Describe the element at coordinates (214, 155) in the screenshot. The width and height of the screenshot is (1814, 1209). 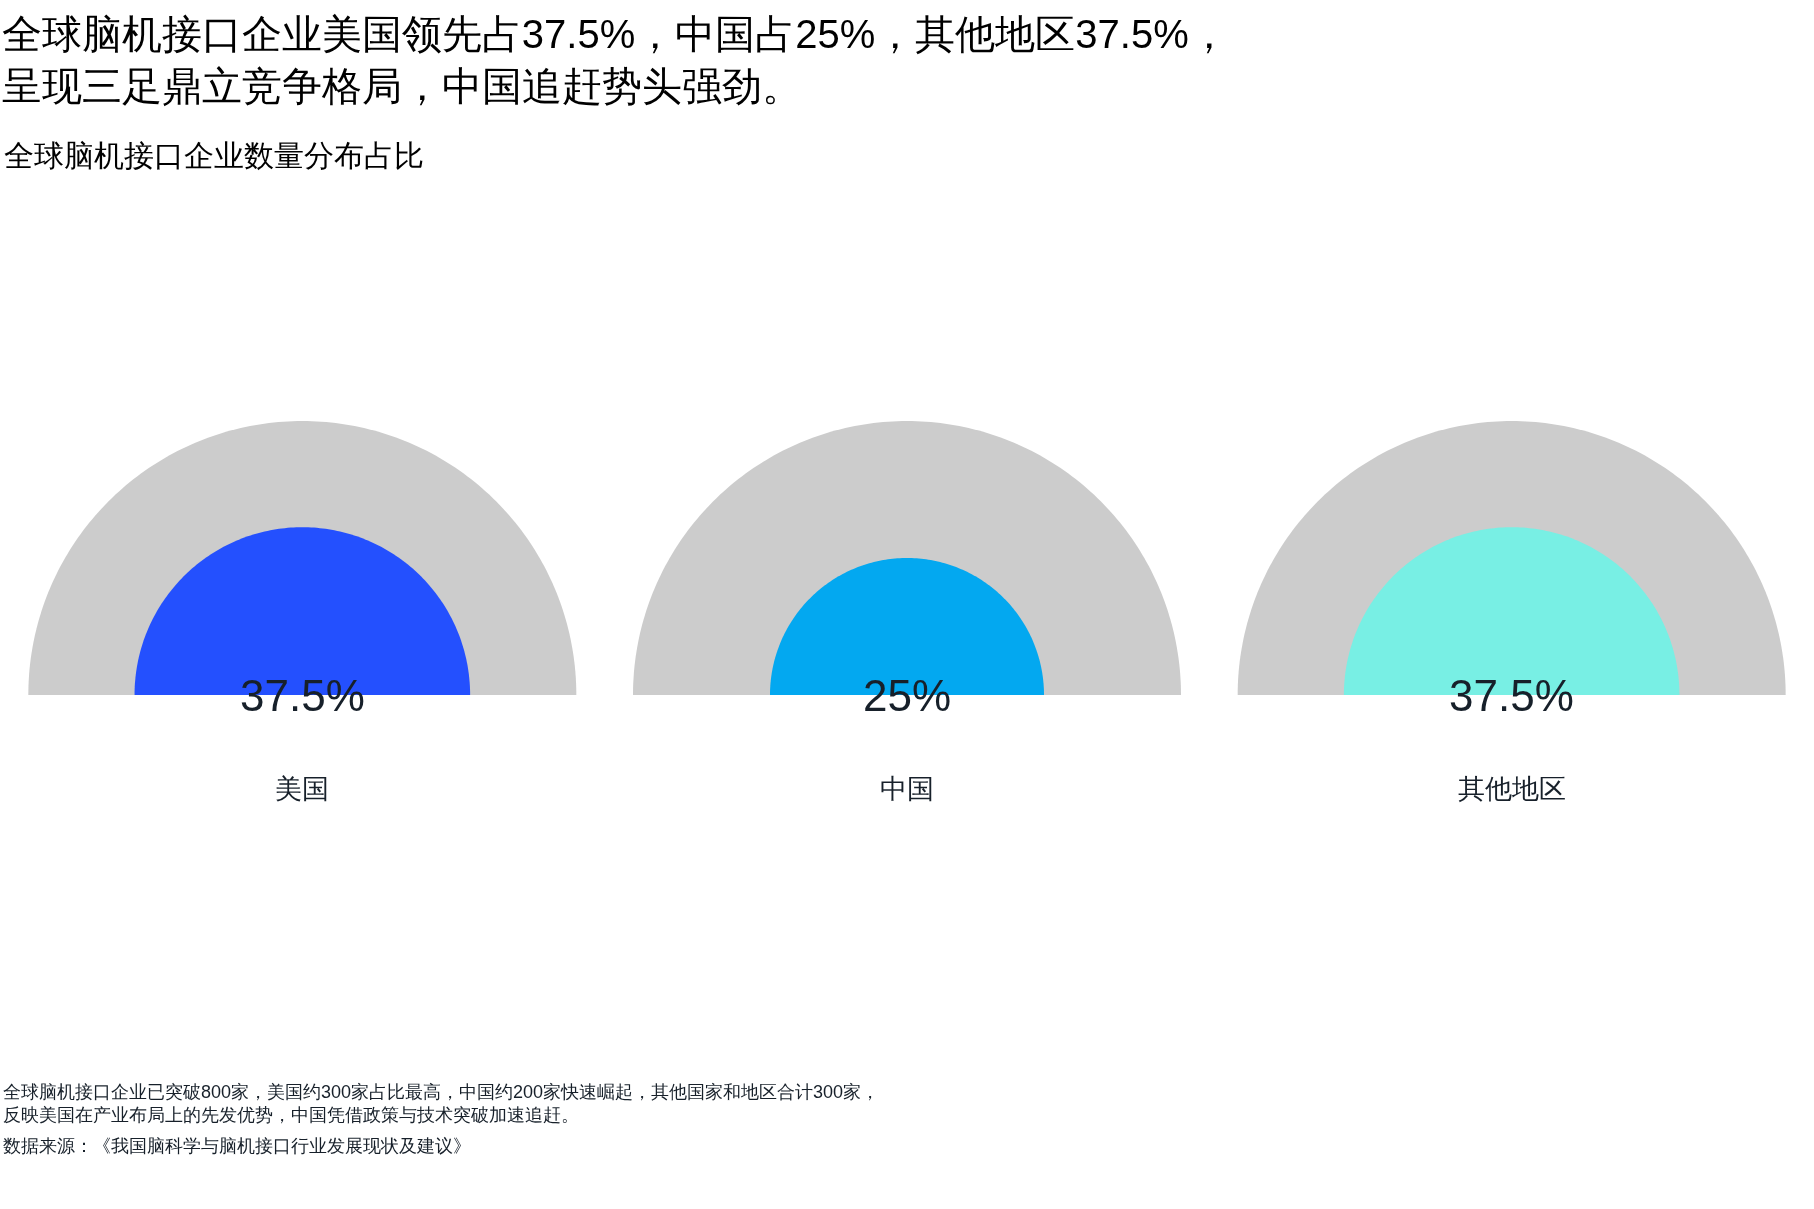
I see `text: 全球脑机接口企业数量分布占比` at that location.